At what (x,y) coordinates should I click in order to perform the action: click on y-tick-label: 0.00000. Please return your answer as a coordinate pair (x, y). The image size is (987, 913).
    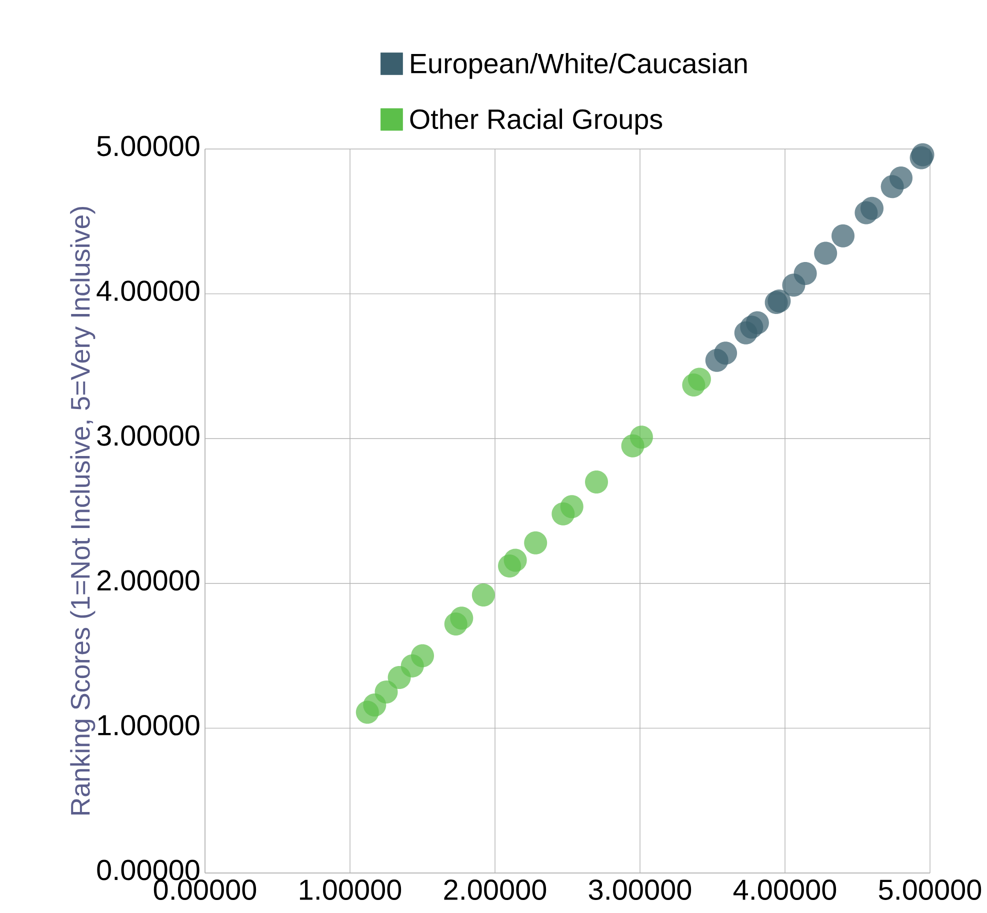
    Looking at the image, I should click on (148, 870).